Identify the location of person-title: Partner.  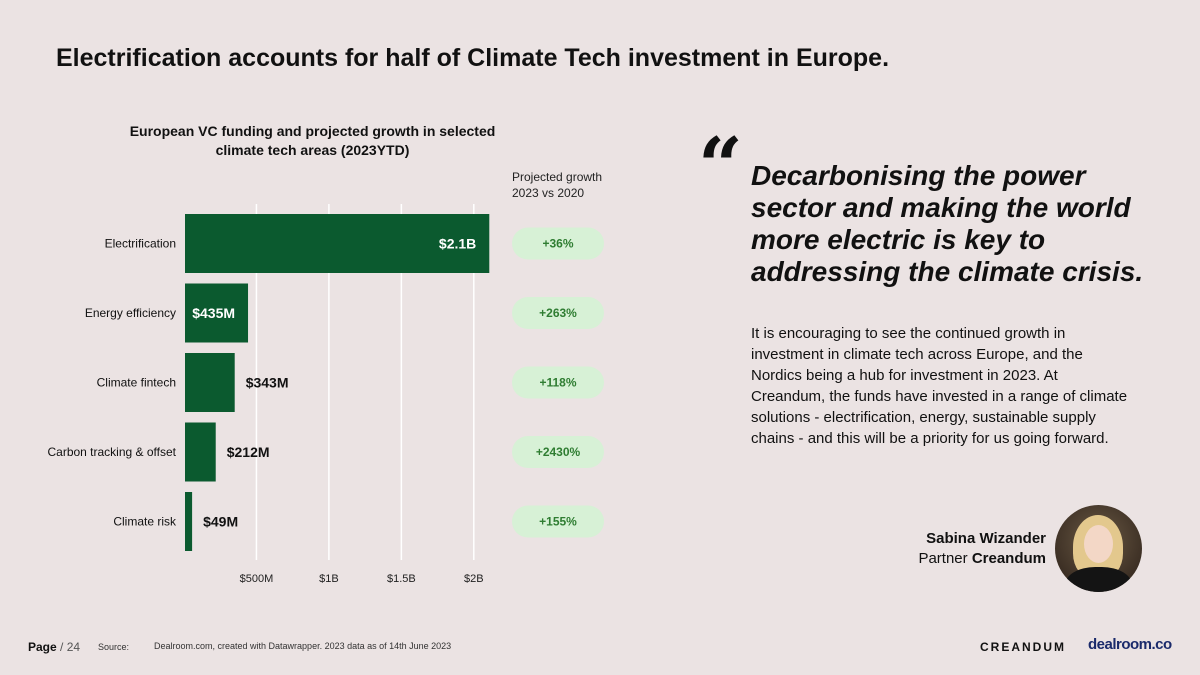
(943, 558).